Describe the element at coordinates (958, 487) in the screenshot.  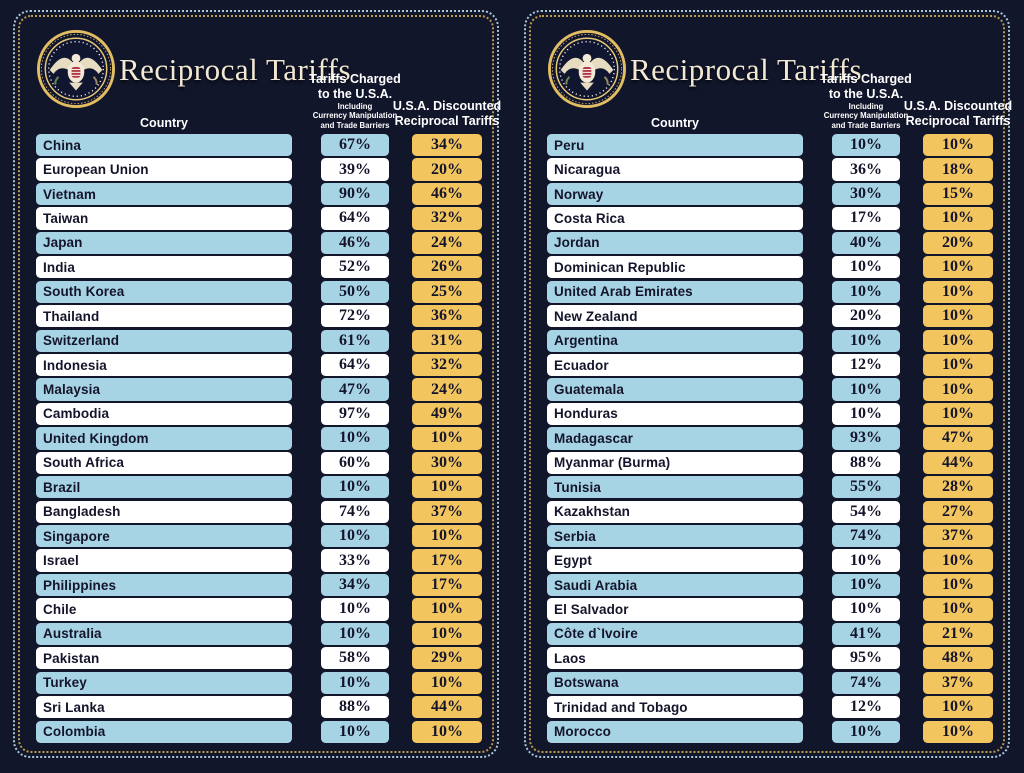
I see `discounted-tariff-cell: 28%` at that location.